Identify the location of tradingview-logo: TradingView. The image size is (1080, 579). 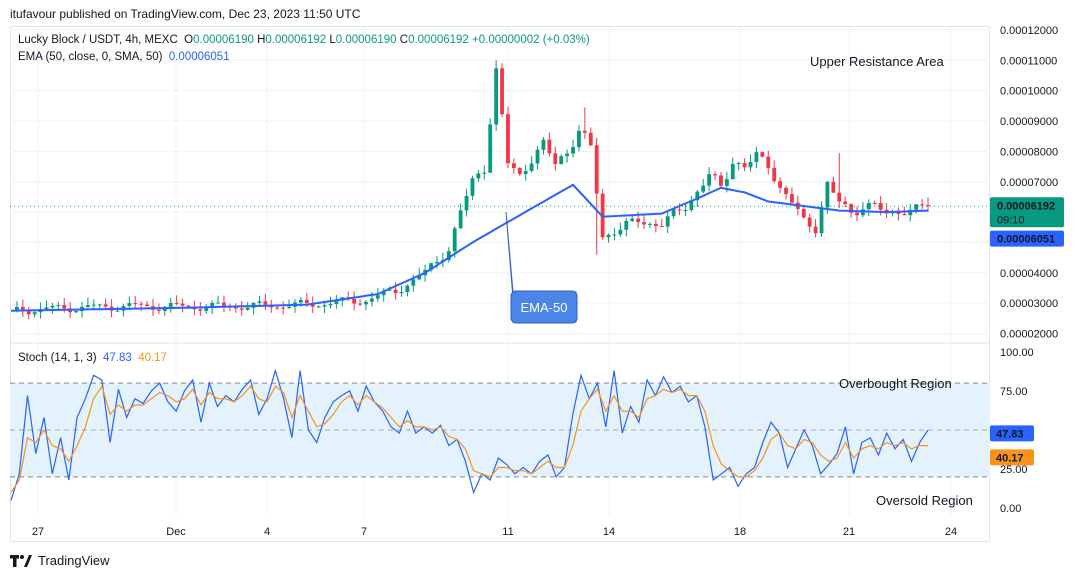
(60, 560).